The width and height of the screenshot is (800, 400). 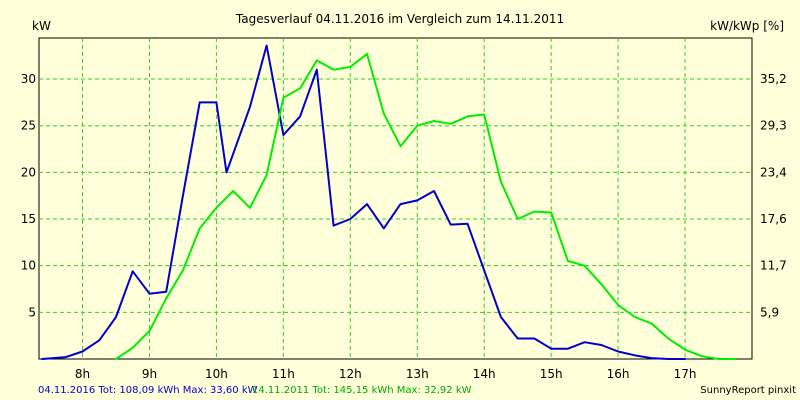 What do you see at coordinates (773, 266) in the screenshot?
I see `y-tick-label-right: 11,7` at bounding box center [773, 266].